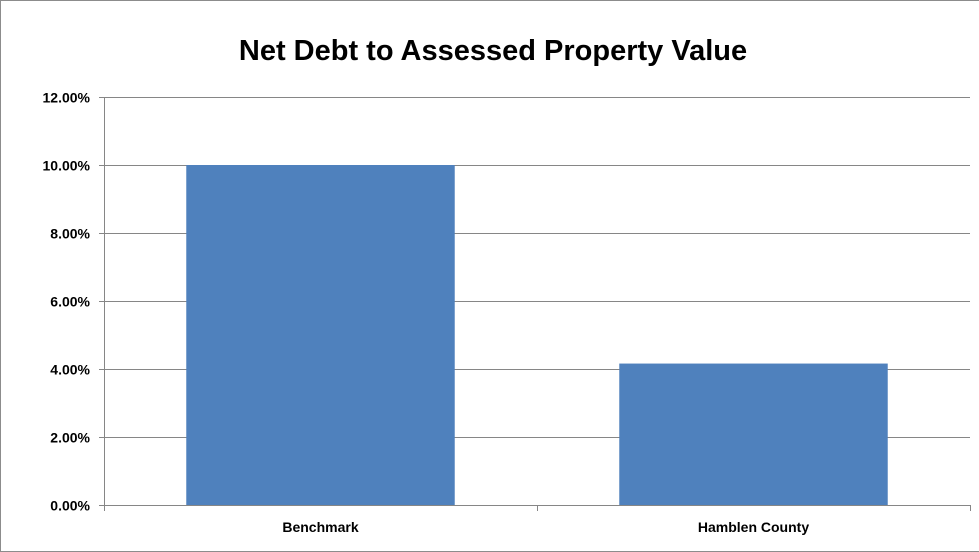 The height and width of the screenshot is (552, 979). I want to click on y-tick-label: 8.00%, so click(70, 234).